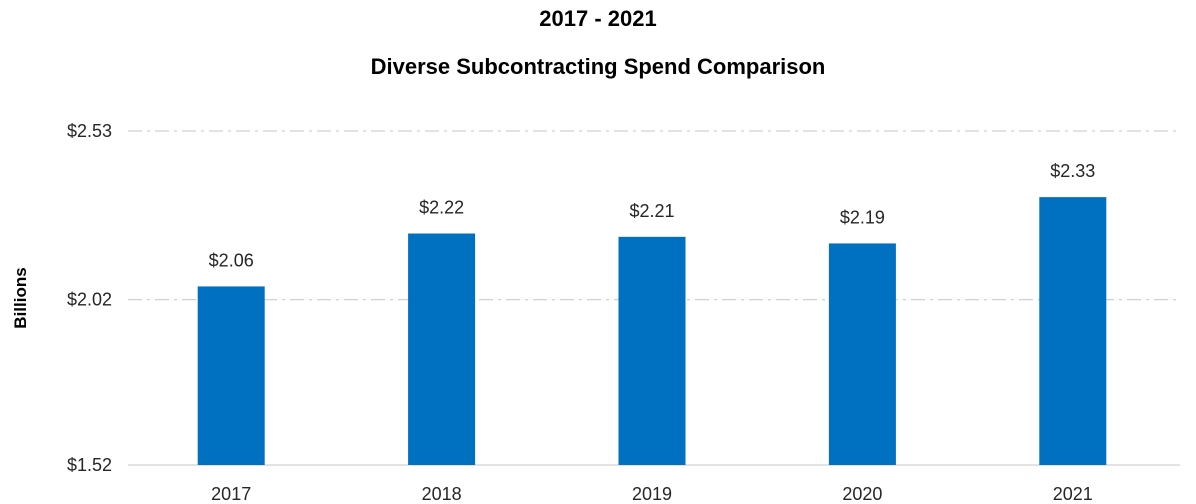 The height and width of the screenshot is (504, 1196). Describe the element at coordinates (652, 350) in the screenshot. I see `bar-2019` at that location.